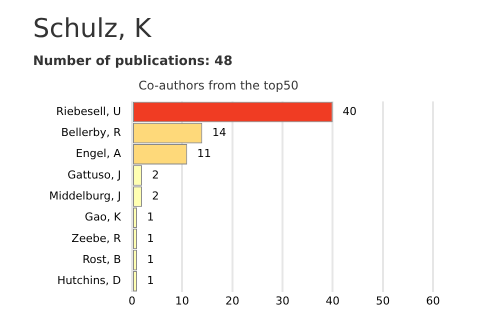  What do you see at coordinates (182, 301) in the screenshot?
I see `x-tick-label: 10` at bounding box center [182, 301].